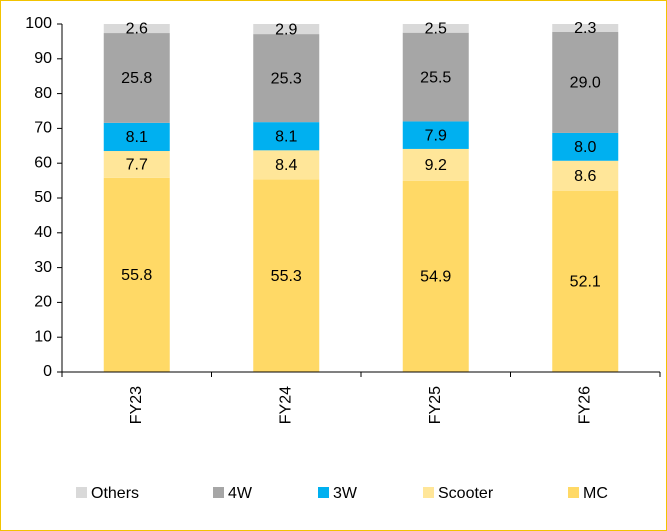 Image resolution: width=667 pixels, height=531 pixels. I want to click on value-label: 2.6, so click(137, 29).